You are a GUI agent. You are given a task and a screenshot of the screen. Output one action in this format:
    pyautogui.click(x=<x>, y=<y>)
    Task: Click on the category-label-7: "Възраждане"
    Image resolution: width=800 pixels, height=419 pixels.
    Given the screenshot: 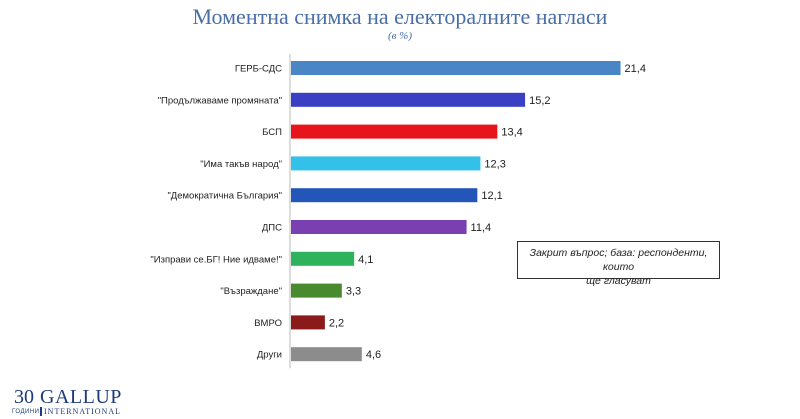 What is the action you would take?
    pyautogui.click(x=251, y=291)
    